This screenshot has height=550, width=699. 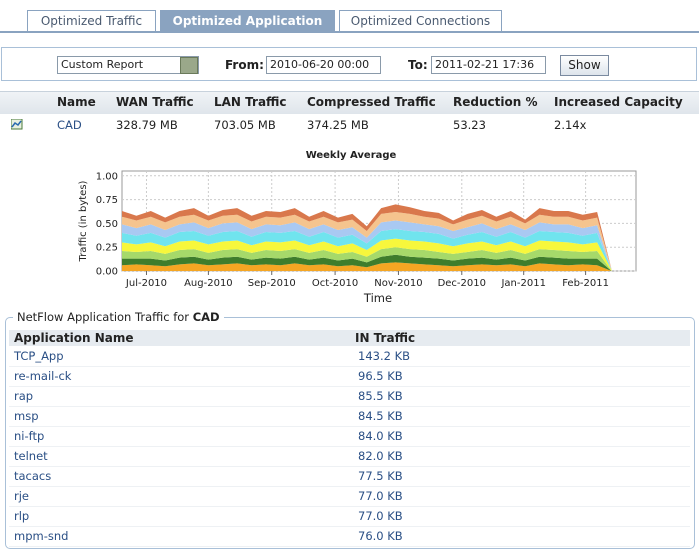 What do you see at coordinates (26, 416) in the screenshot?
I see `app-name: msp` at bounding box center [26, 416].